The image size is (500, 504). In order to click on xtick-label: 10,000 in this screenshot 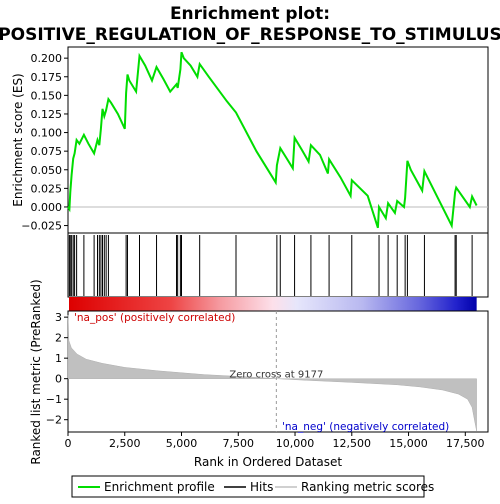, I will do `click(295, 443)`.